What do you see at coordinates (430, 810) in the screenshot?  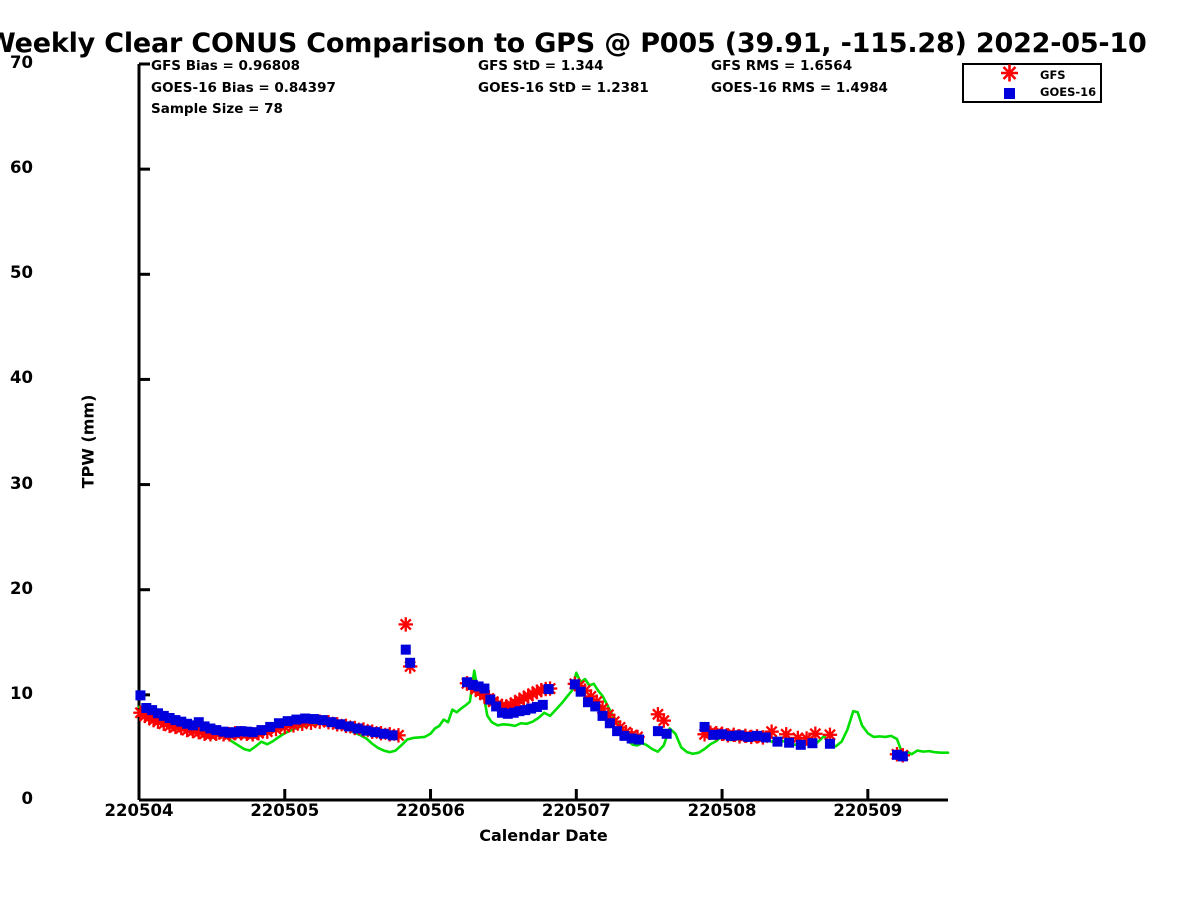 I see `x-tick-label: 220506` at bounding box center [430, 810].